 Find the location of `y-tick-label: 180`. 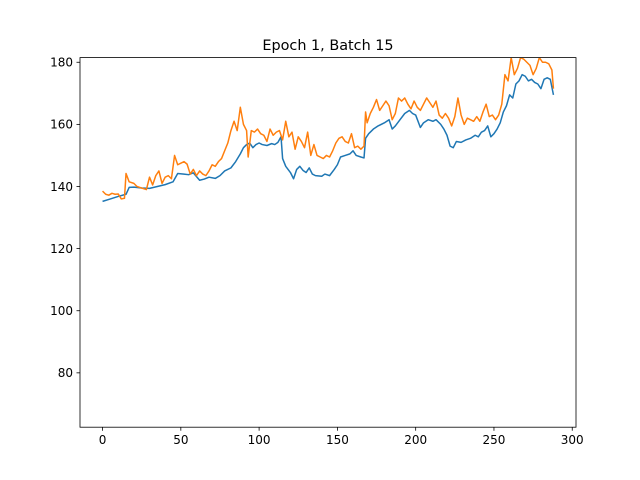

y-tick-label: 180 is located at coordinates (61, 63).